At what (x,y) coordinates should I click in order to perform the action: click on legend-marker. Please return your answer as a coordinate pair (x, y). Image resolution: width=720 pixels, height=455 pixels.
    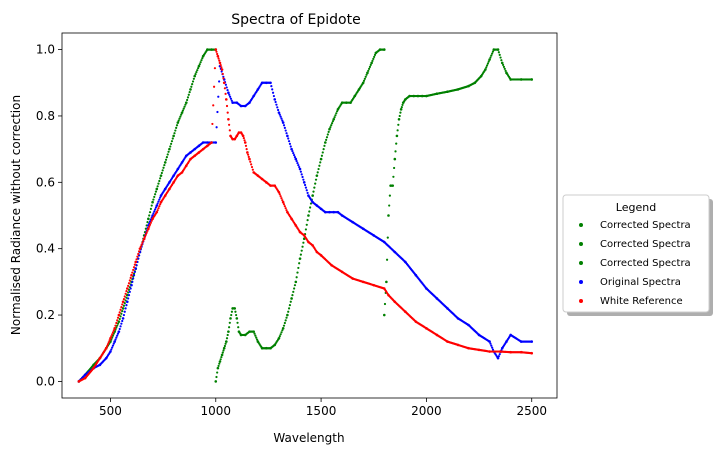
    Looking at the image, I should click on (581, 301).